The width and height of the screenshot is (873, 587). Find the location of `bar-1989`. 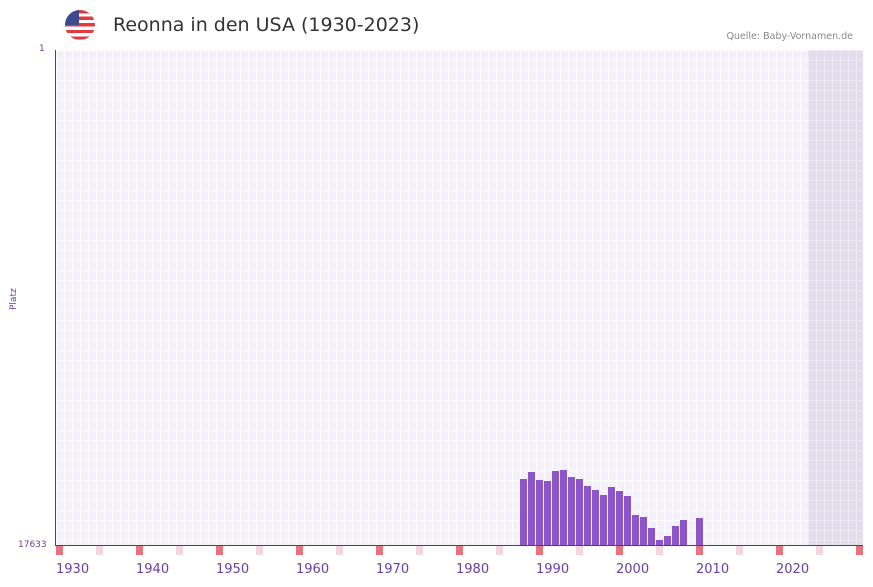

bar-1989 is located at coordinates (531, 508).